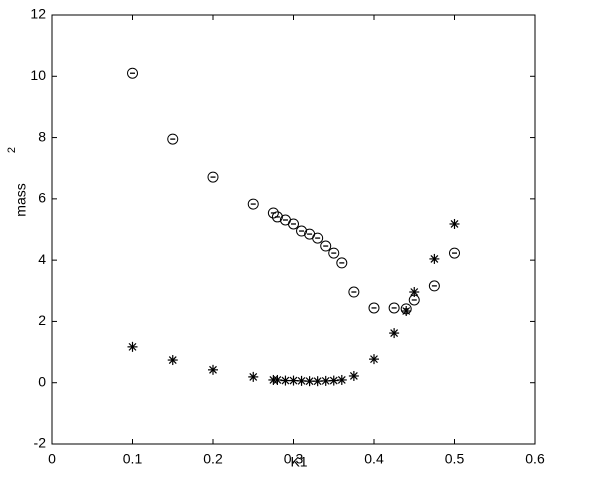 This screenshot has width=599, height=491. I want to click on y-axis-label: mass, so click(21, 199).